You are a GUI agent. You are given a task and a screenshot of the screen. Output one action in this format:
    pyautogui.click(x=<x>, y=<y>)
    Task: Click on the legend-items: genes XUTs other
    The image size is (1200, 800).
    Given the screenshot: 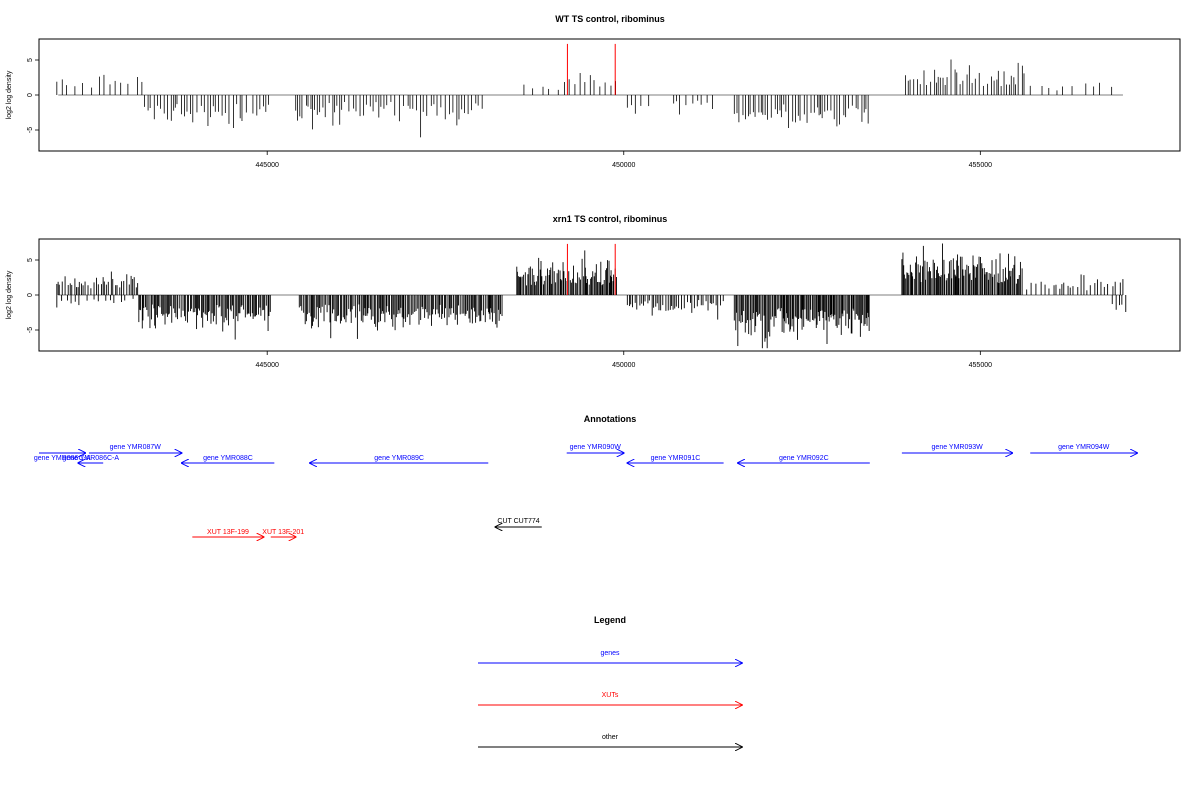 What is the action you would take?
    pyautogui.click(x=610, y=698)
    